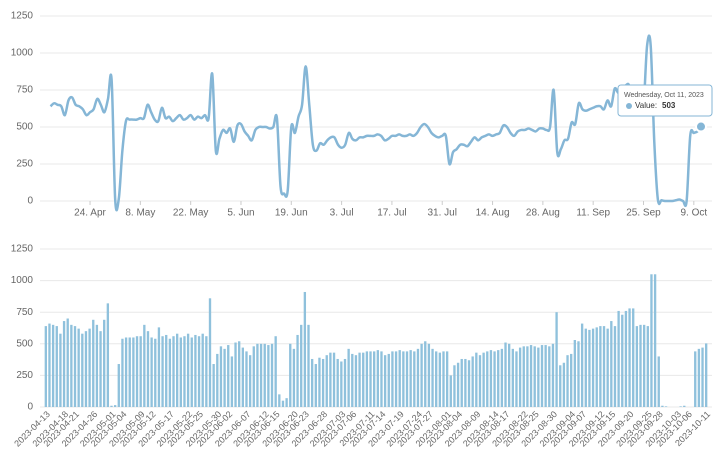  What do you see at coordinates (90, 213) in the screenshot?
I see `x-tick-label: 24. Apr` at bounding box center [90, 213].